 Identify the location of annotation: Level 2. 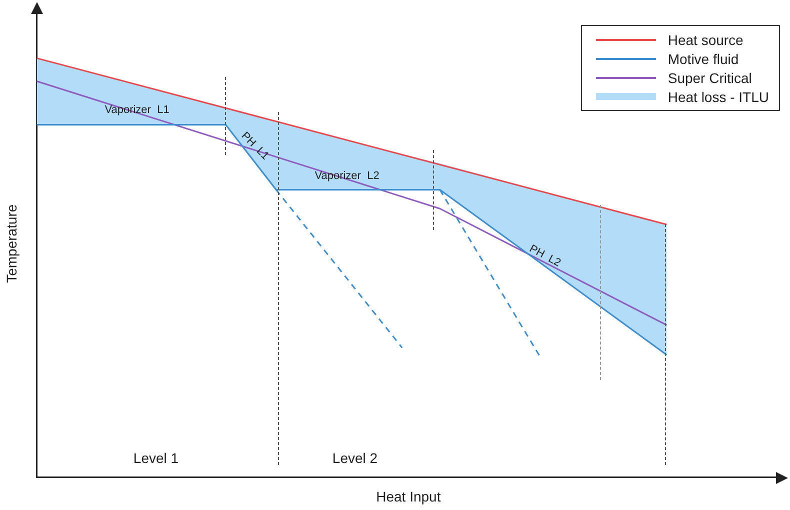
(355, 458).